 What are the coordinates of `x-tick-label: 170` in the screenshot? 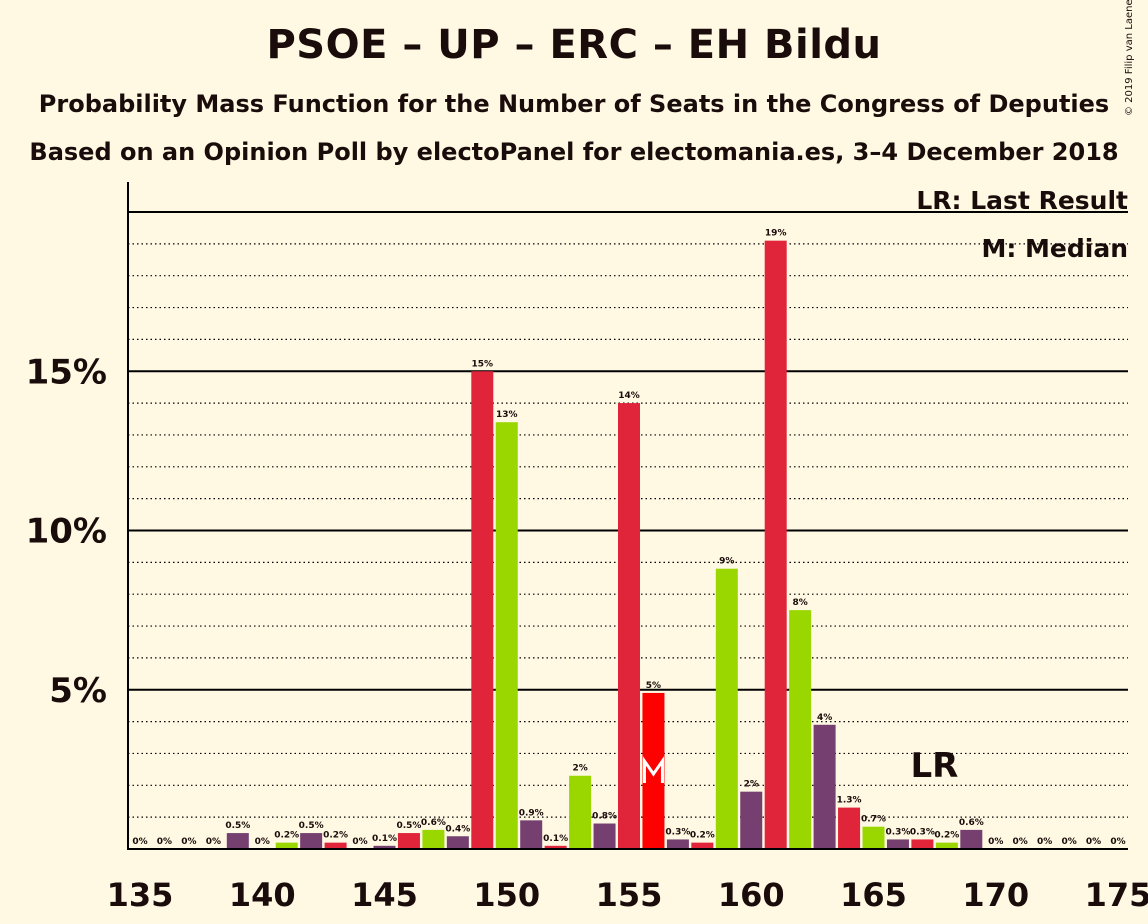 It's located at (995, 895).